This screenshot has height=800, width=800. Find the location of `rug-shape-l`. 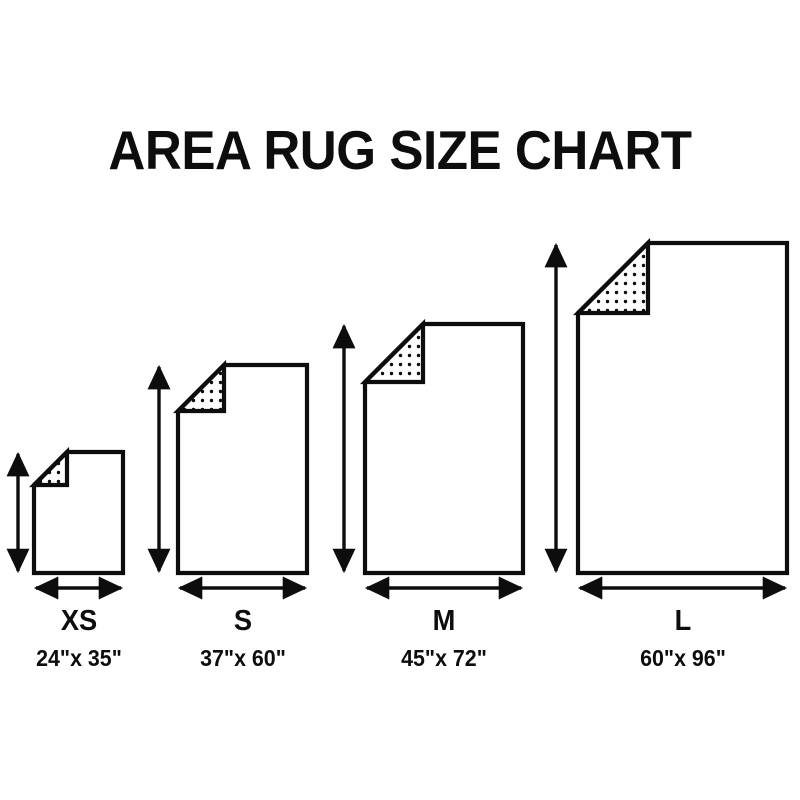

rug-shape-l is located at coordinates (667, 418).